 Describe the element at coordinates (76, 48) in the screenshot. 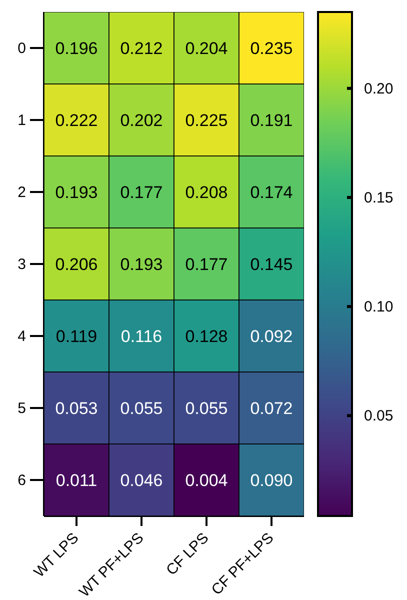

I see `data-label: 0.196` at that location.